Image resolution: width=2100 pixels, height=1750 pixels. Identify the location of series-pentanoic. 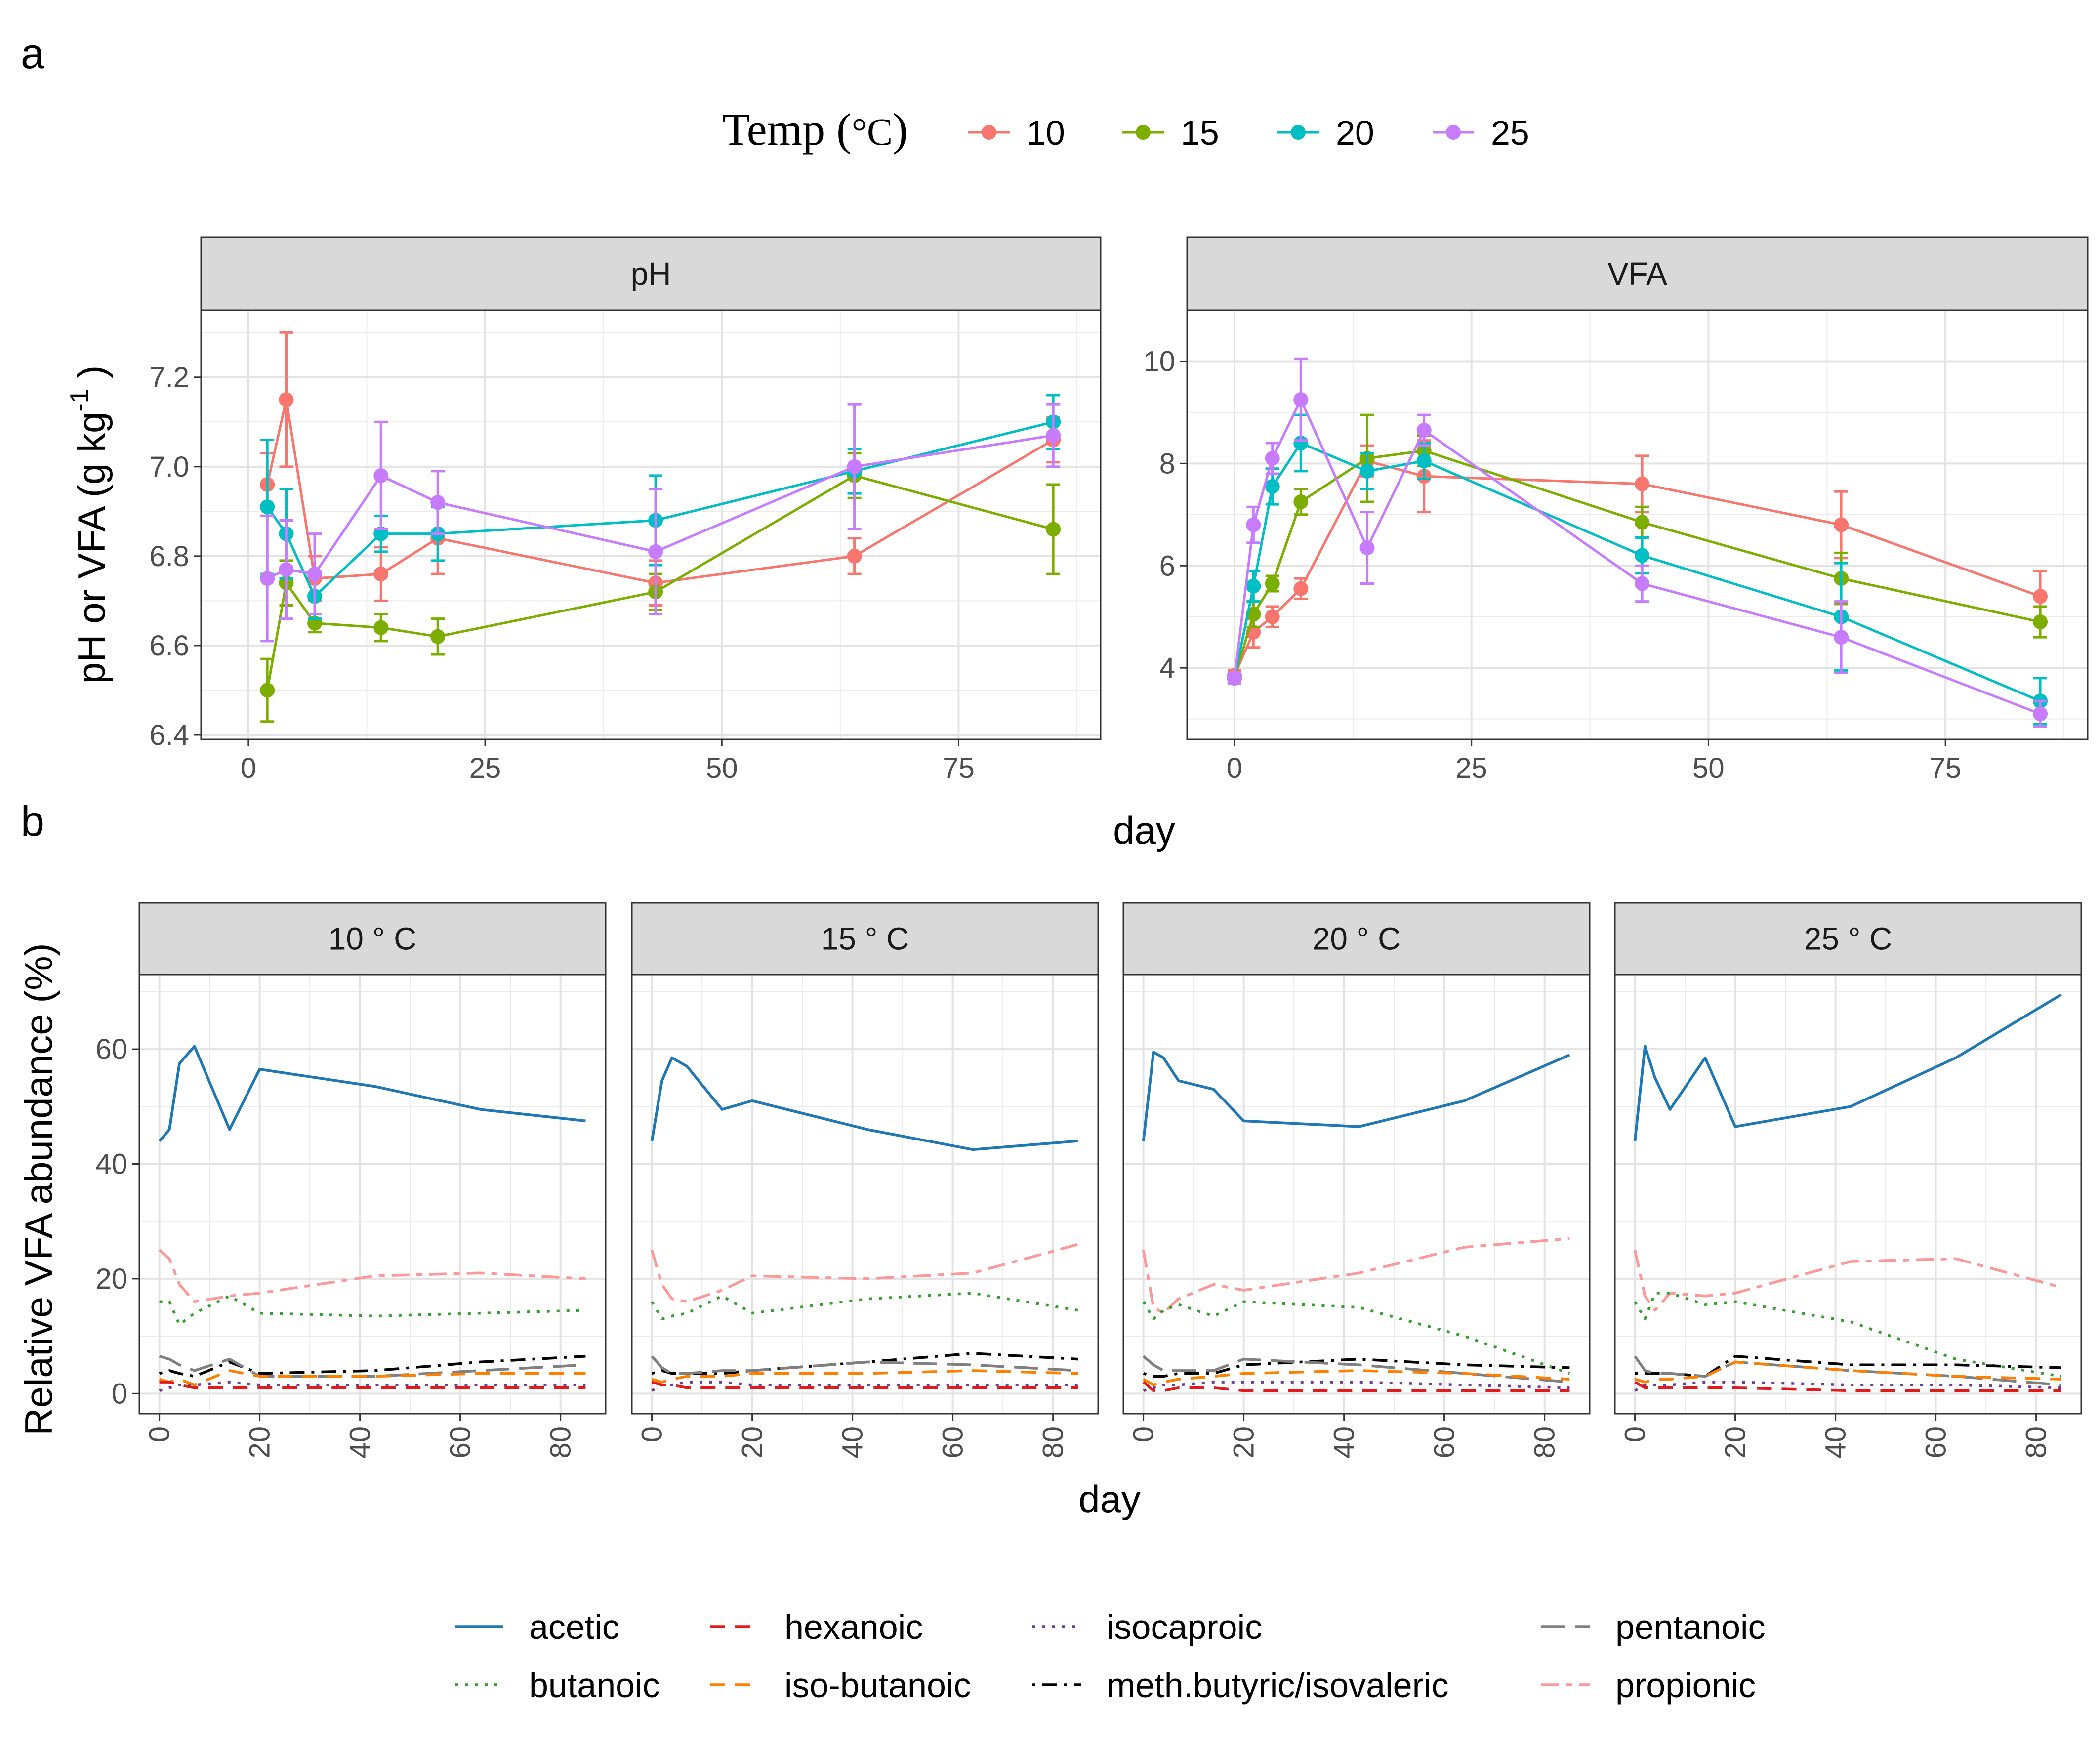
(865, 1365).